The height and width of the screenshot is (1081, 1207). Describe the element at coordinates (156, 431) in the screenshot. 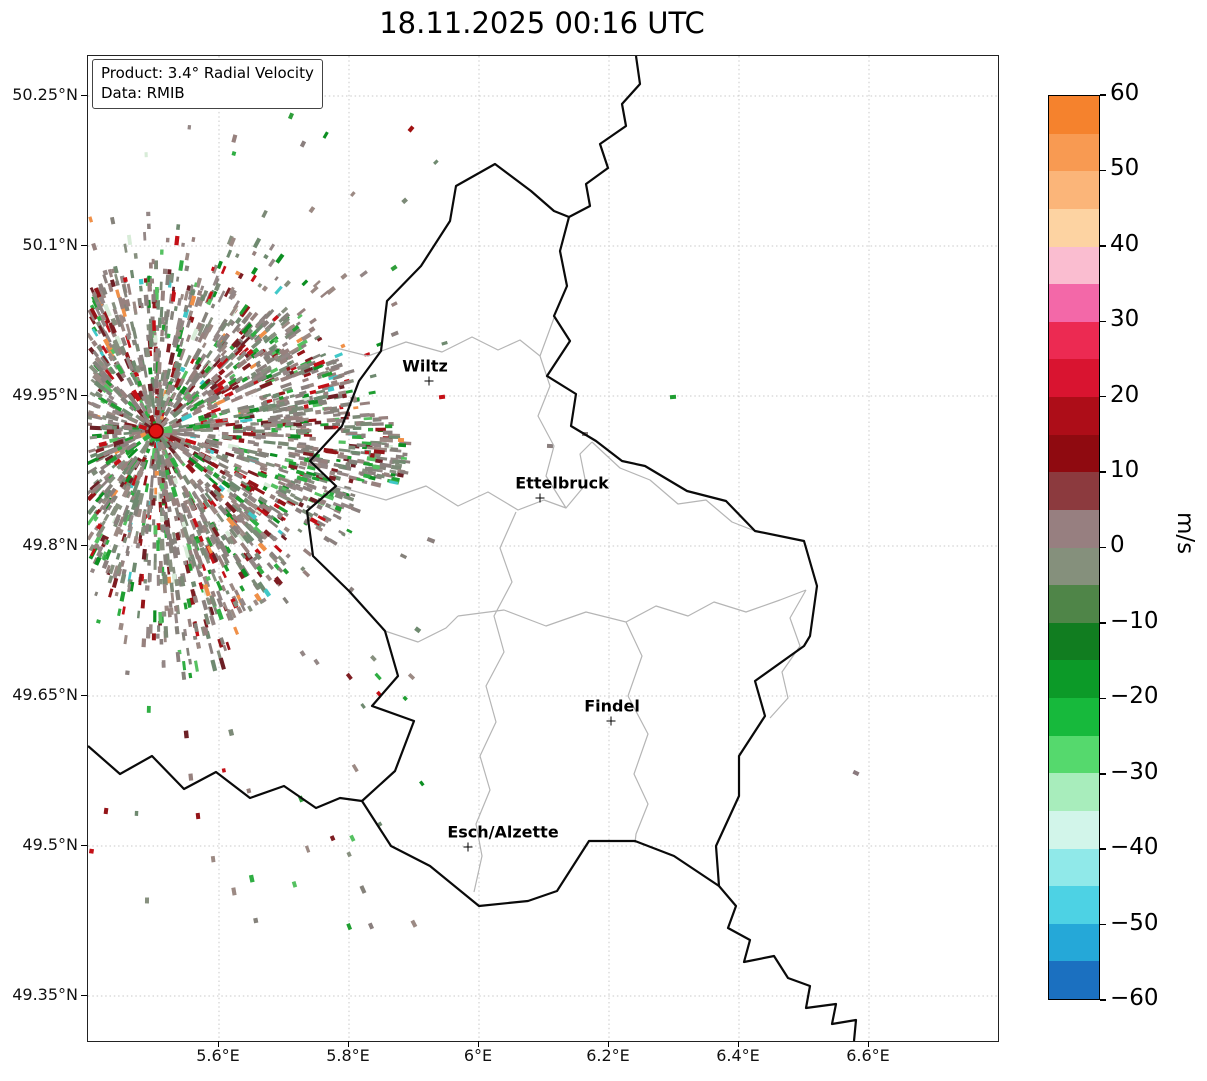

I see `radar-site-dot` at that location.